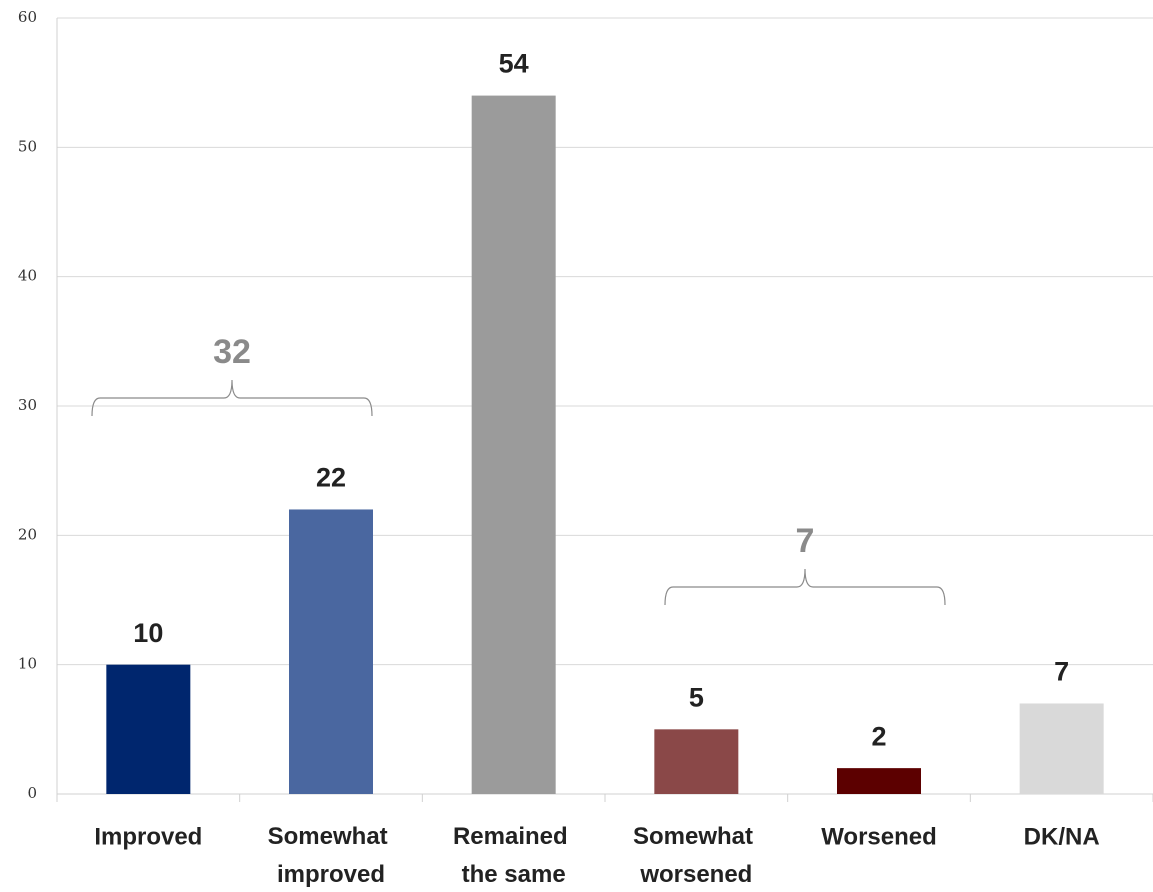 Image resolution: width=1153 pixels, height=892 pixels. I want to click on y-tick-label: 10, so click(27, 664).